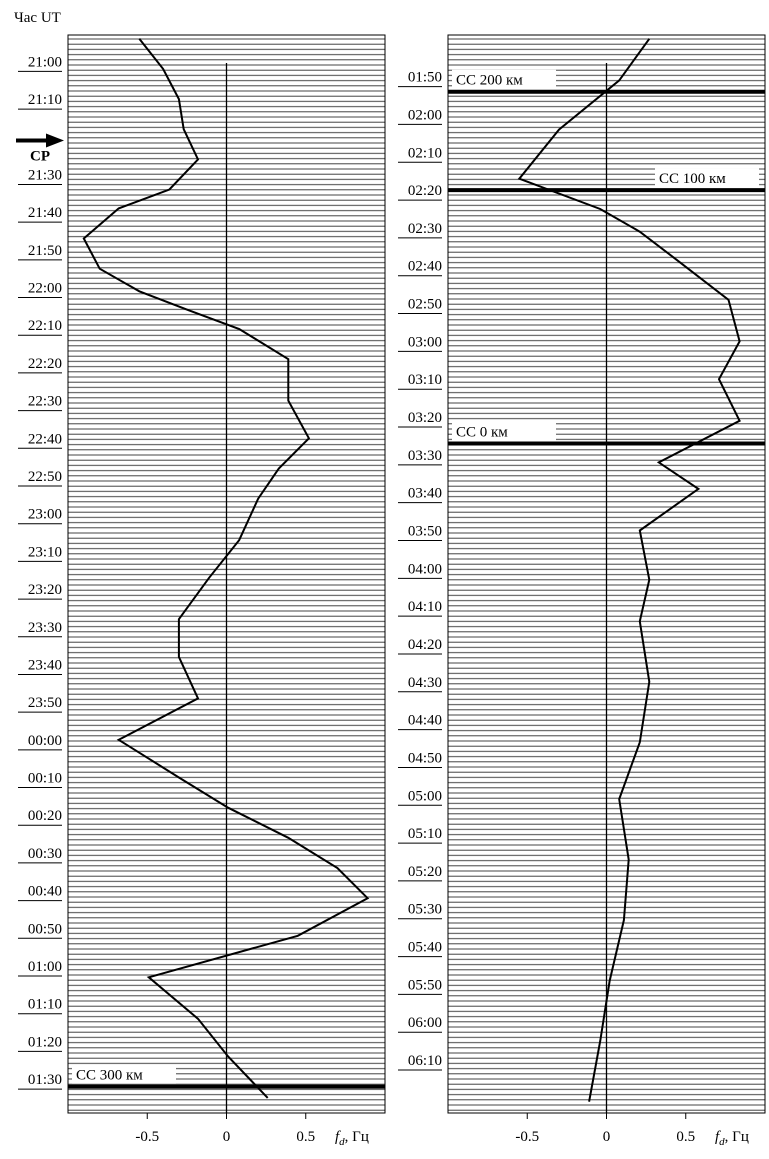 This screenshot has height=1159, width=769. What do you see at coordinates (482, 433) in the screenshot?
I see `marker-label: CC 0 км` at bounding box center [482, 433].